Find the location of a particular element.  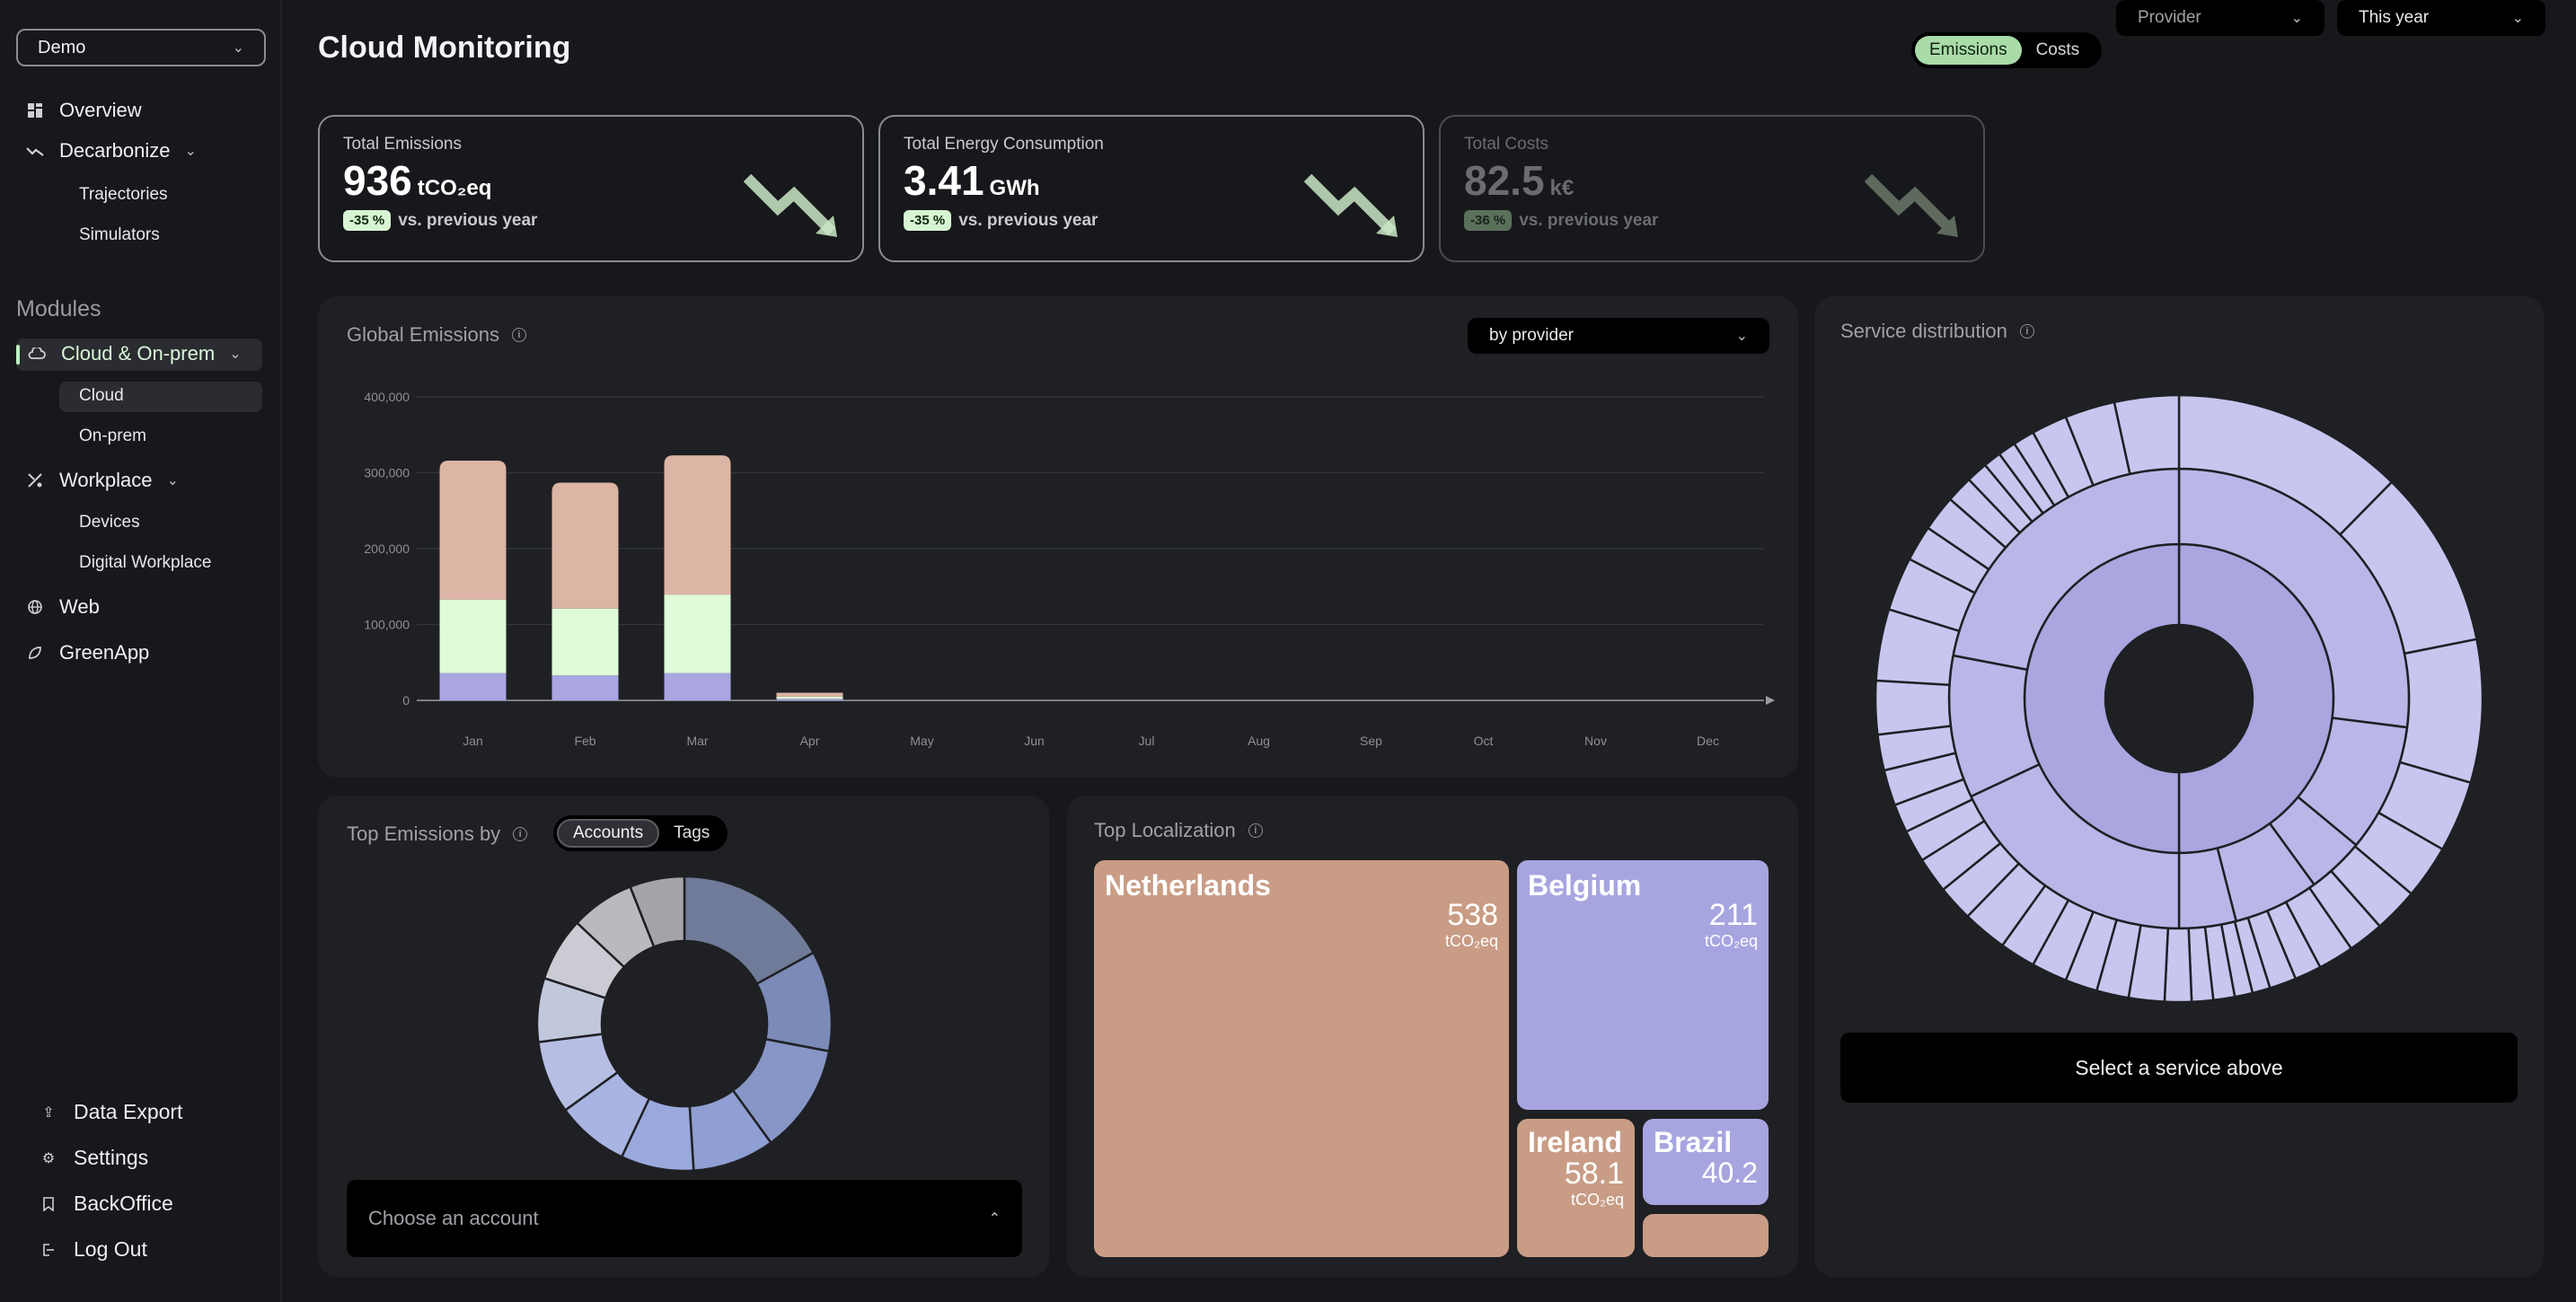

org-select: Demo ⌄ is located at coordinates (141, 47).